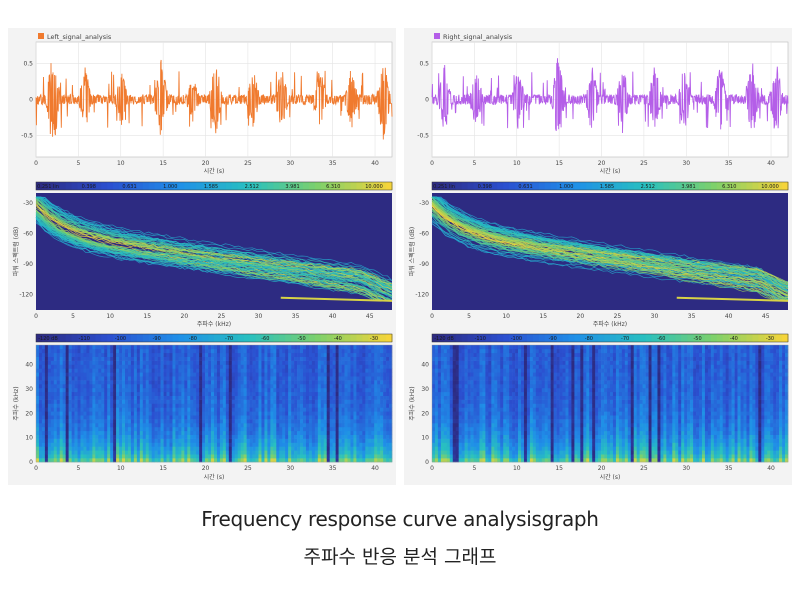 The image size is (800, 610). I want to click on x-tick-label: 25, so click(618, 316).